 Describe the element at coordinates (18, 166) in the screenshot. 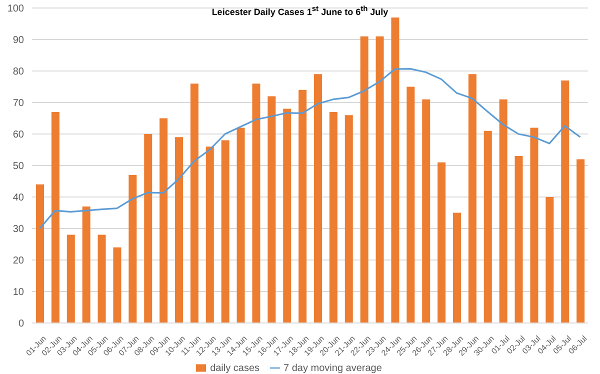

I see `y-tick-label: 50` at that location.